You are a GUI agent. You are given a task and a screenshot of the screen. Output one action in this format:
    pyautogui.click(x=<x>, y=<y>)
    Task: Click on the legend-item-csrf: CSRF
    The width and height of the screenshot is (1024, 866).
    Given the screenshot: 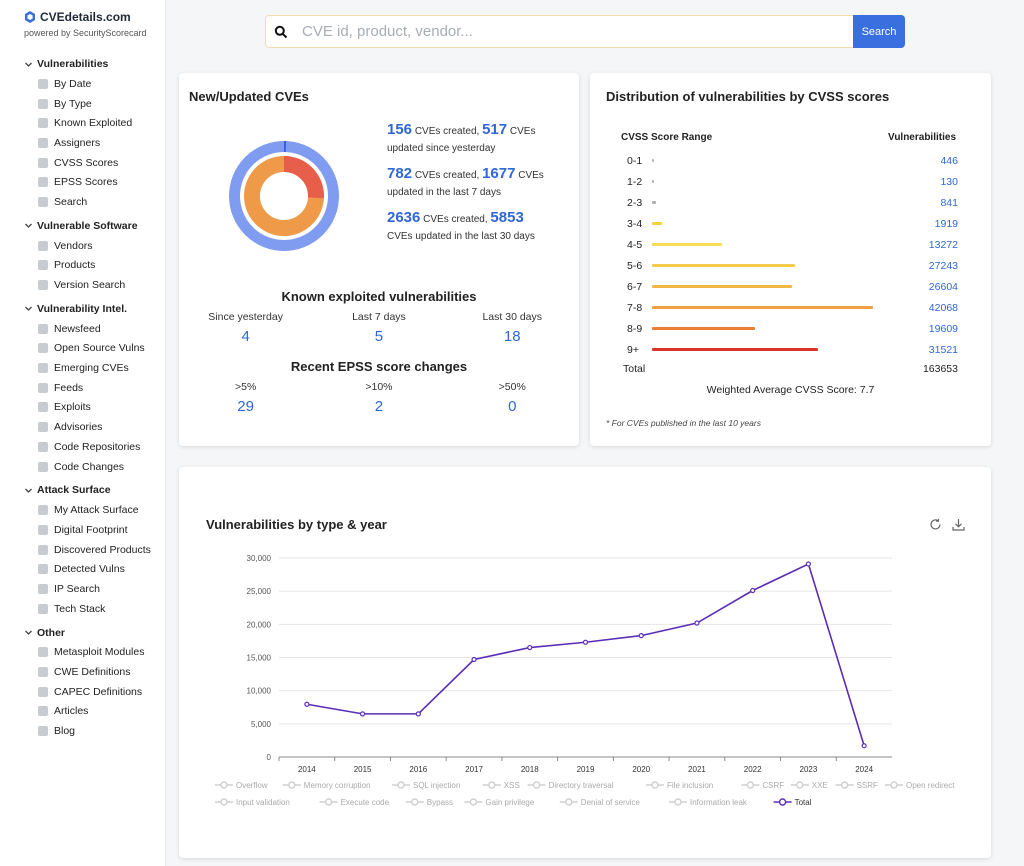 What is the action you would take?
    pyautogui.click(x=773, y=785)
    